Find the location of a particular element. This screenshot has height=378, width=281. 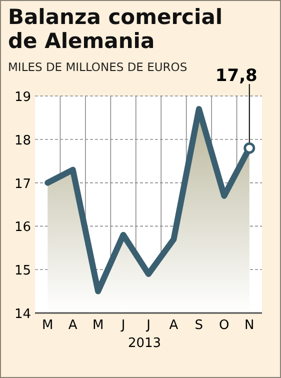

y-tick-label: 19 is located at coordinates (22, 97).